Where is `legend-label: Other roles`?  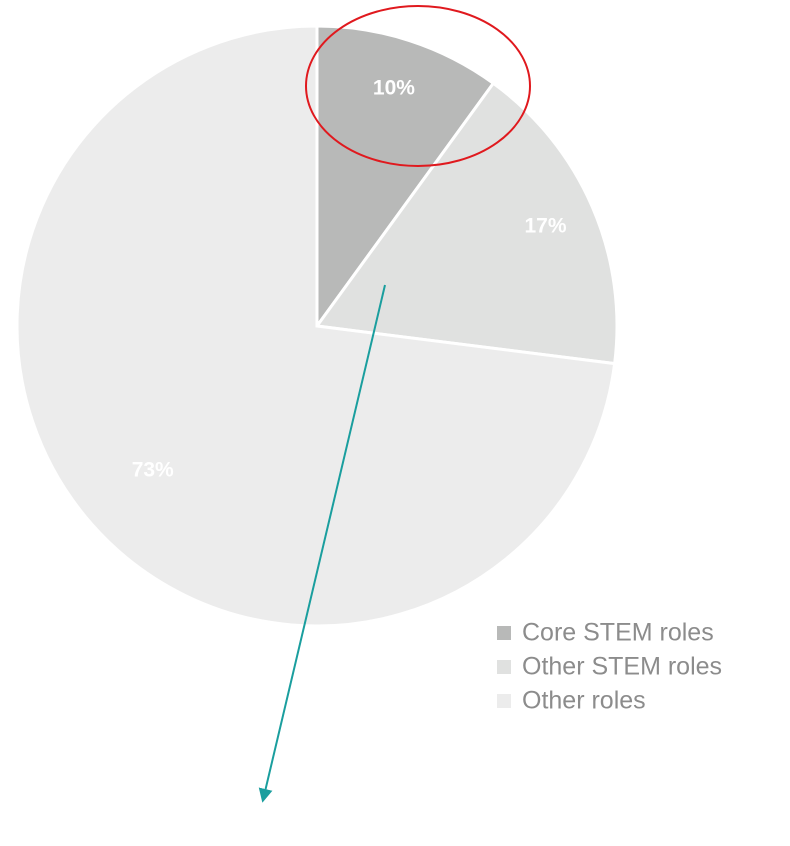
legend-label: Other roles is located at coordinates (584, 701).